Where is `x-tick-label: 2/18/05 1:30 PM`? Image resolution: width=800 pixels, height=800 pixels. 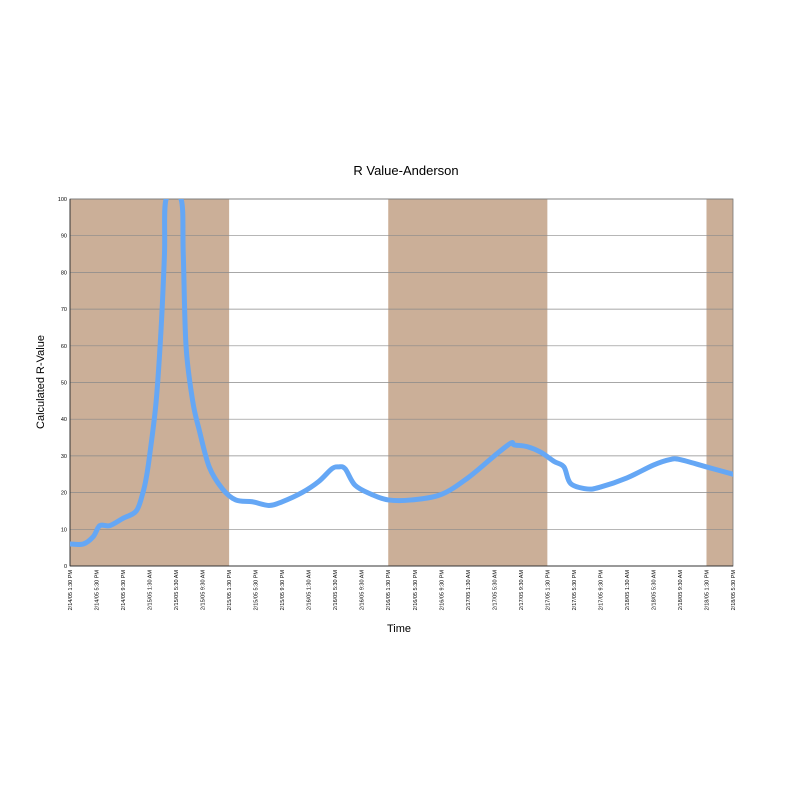 x-tick-label: 2/18/05 1:30 PM is located at coordinates (707, 590).